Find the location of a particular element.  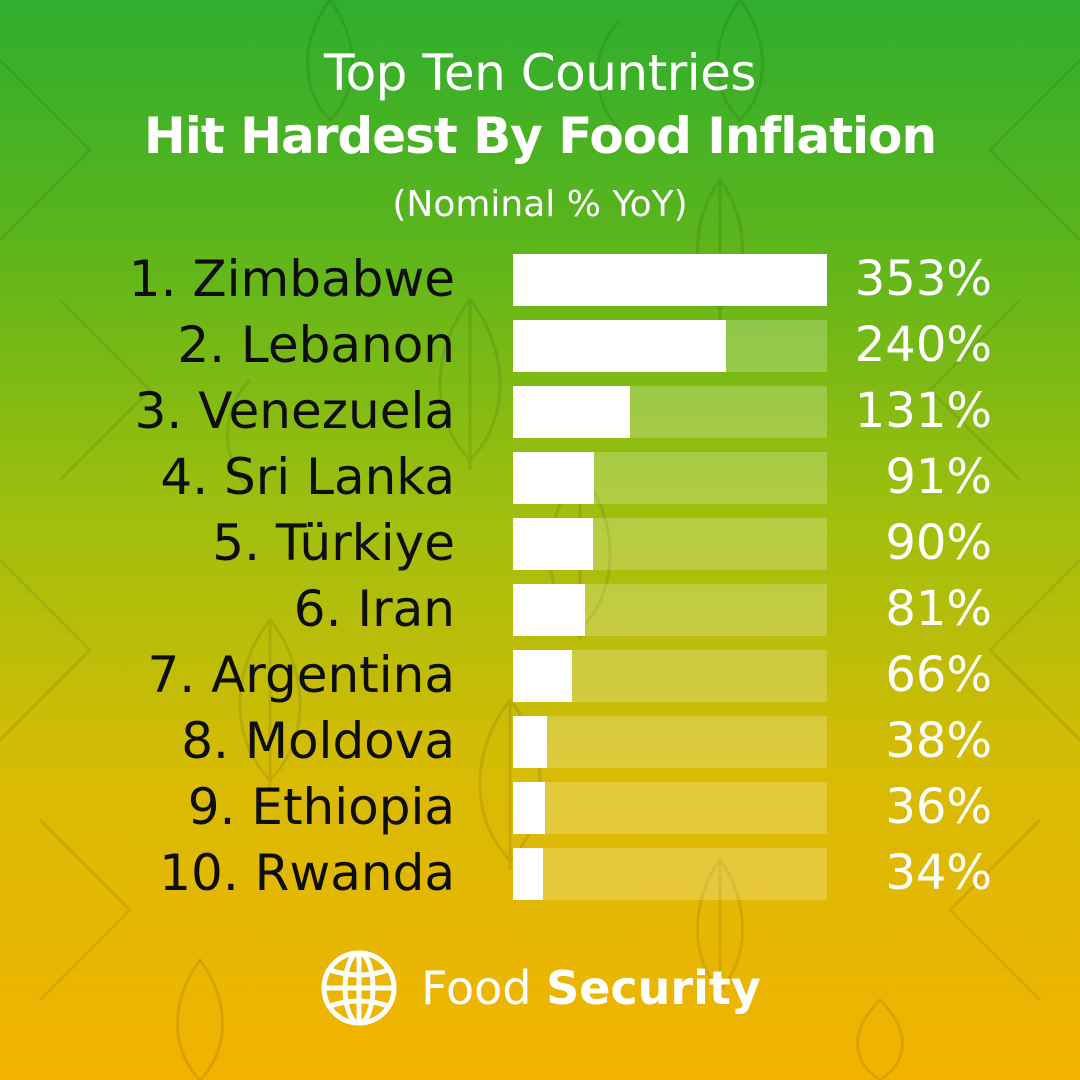

bar-row: 8. Moldova 38% is located at coordinates (540, 741).